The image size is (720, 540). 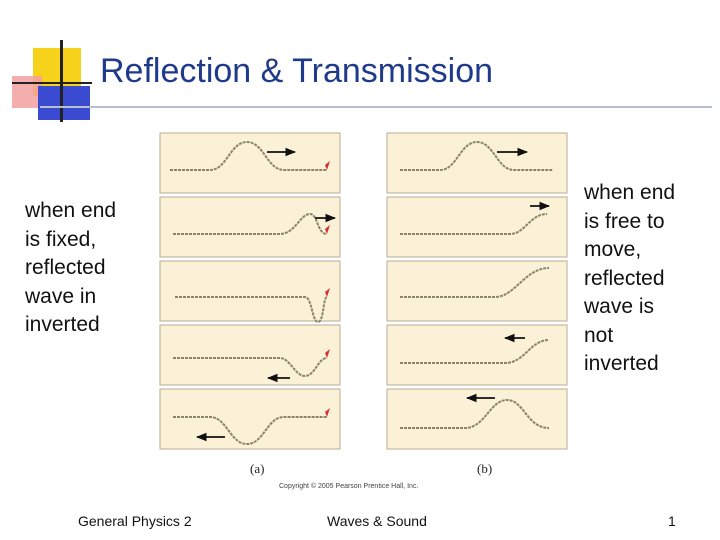 What do you see at coordinates (27, 92) in the screenshot?
I see `logo-red-block` at bounding box center [27, 92].